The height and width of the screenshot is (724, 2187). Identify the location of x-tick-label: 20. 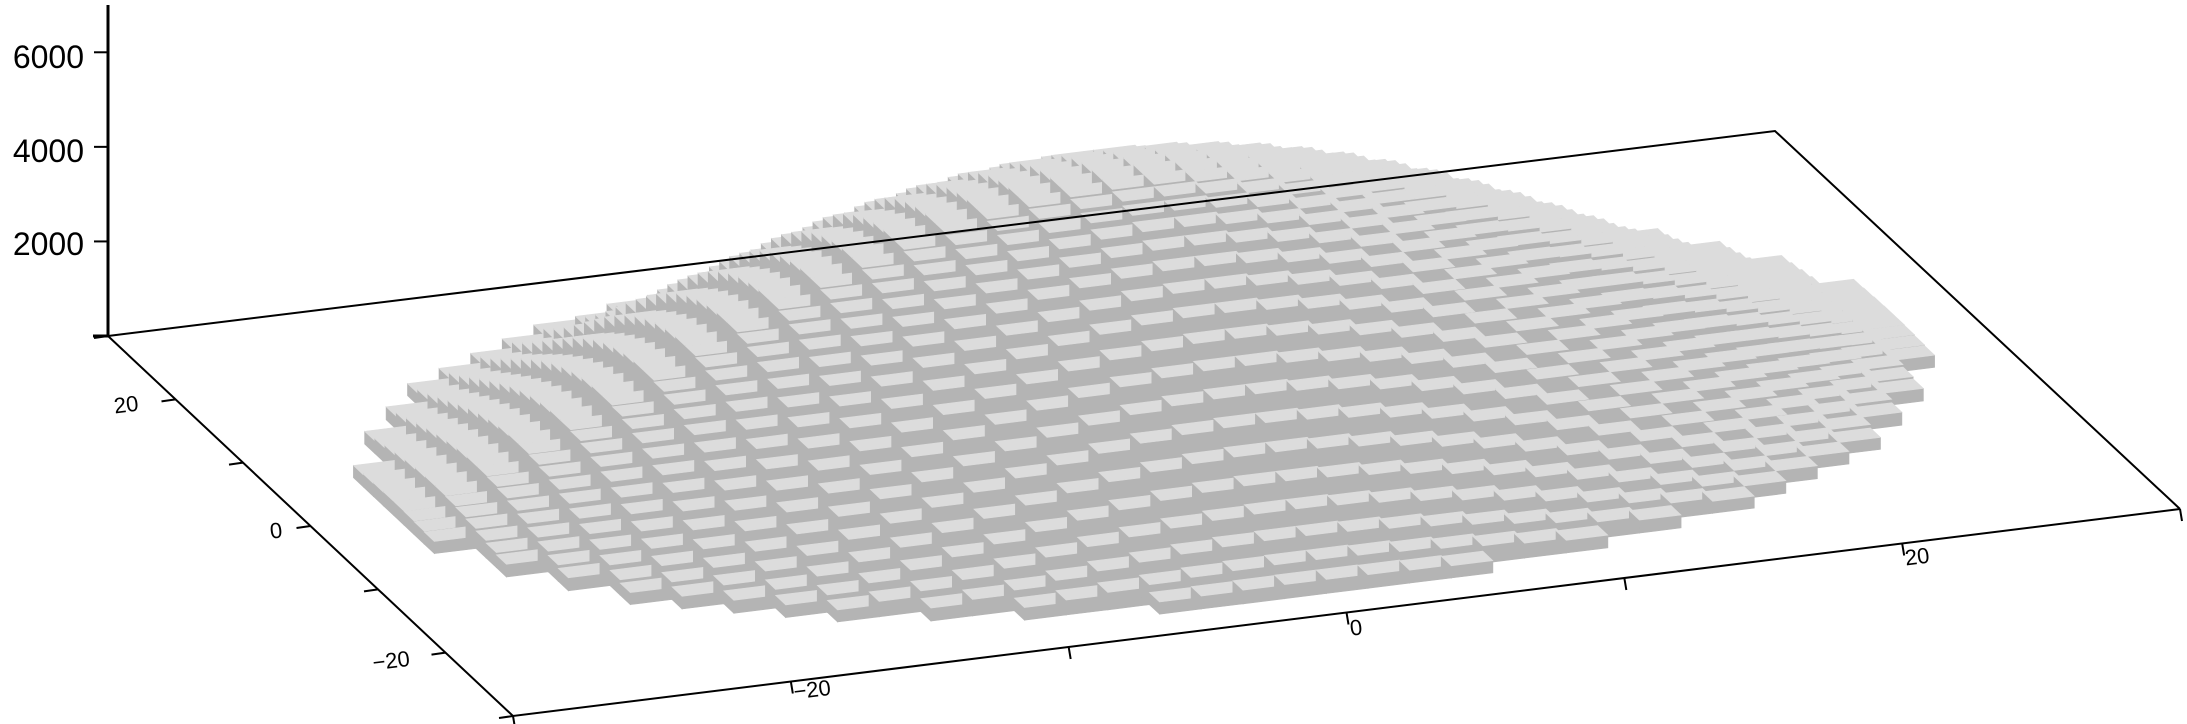
(1916, 557).